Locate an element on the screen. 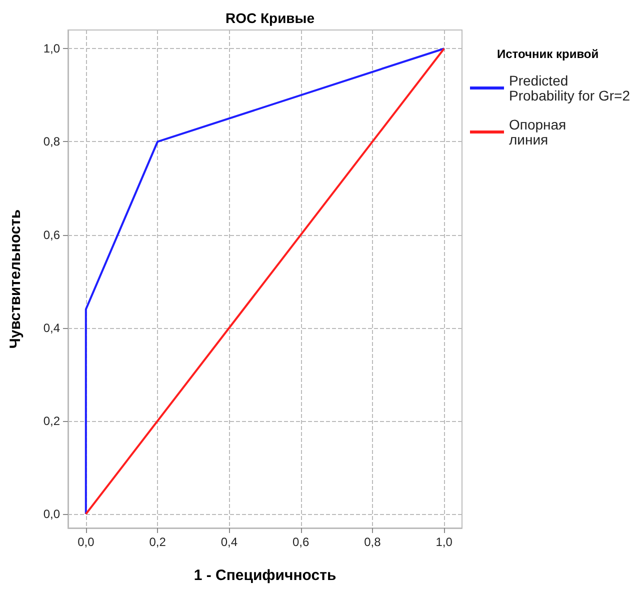 The height and width of the screenshot is (592, 632). y-tick-label: 1,0 is located at coordinates (51, 49).